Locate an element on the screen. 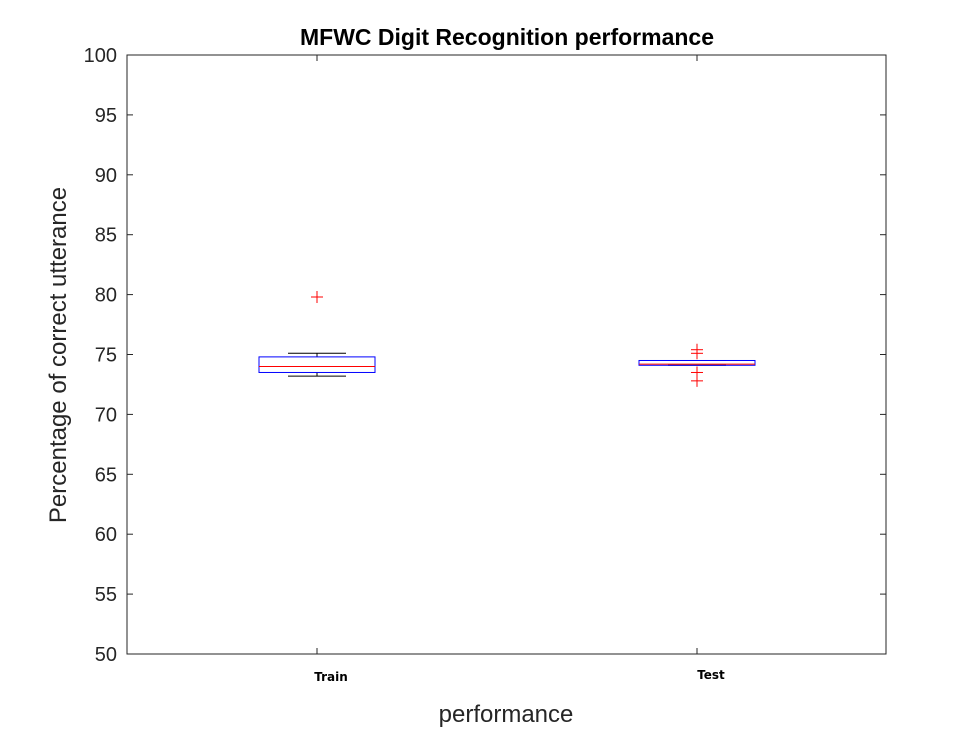 The image size is (980, 735). x-tick-label: Test is located at coordinates (711, 675).